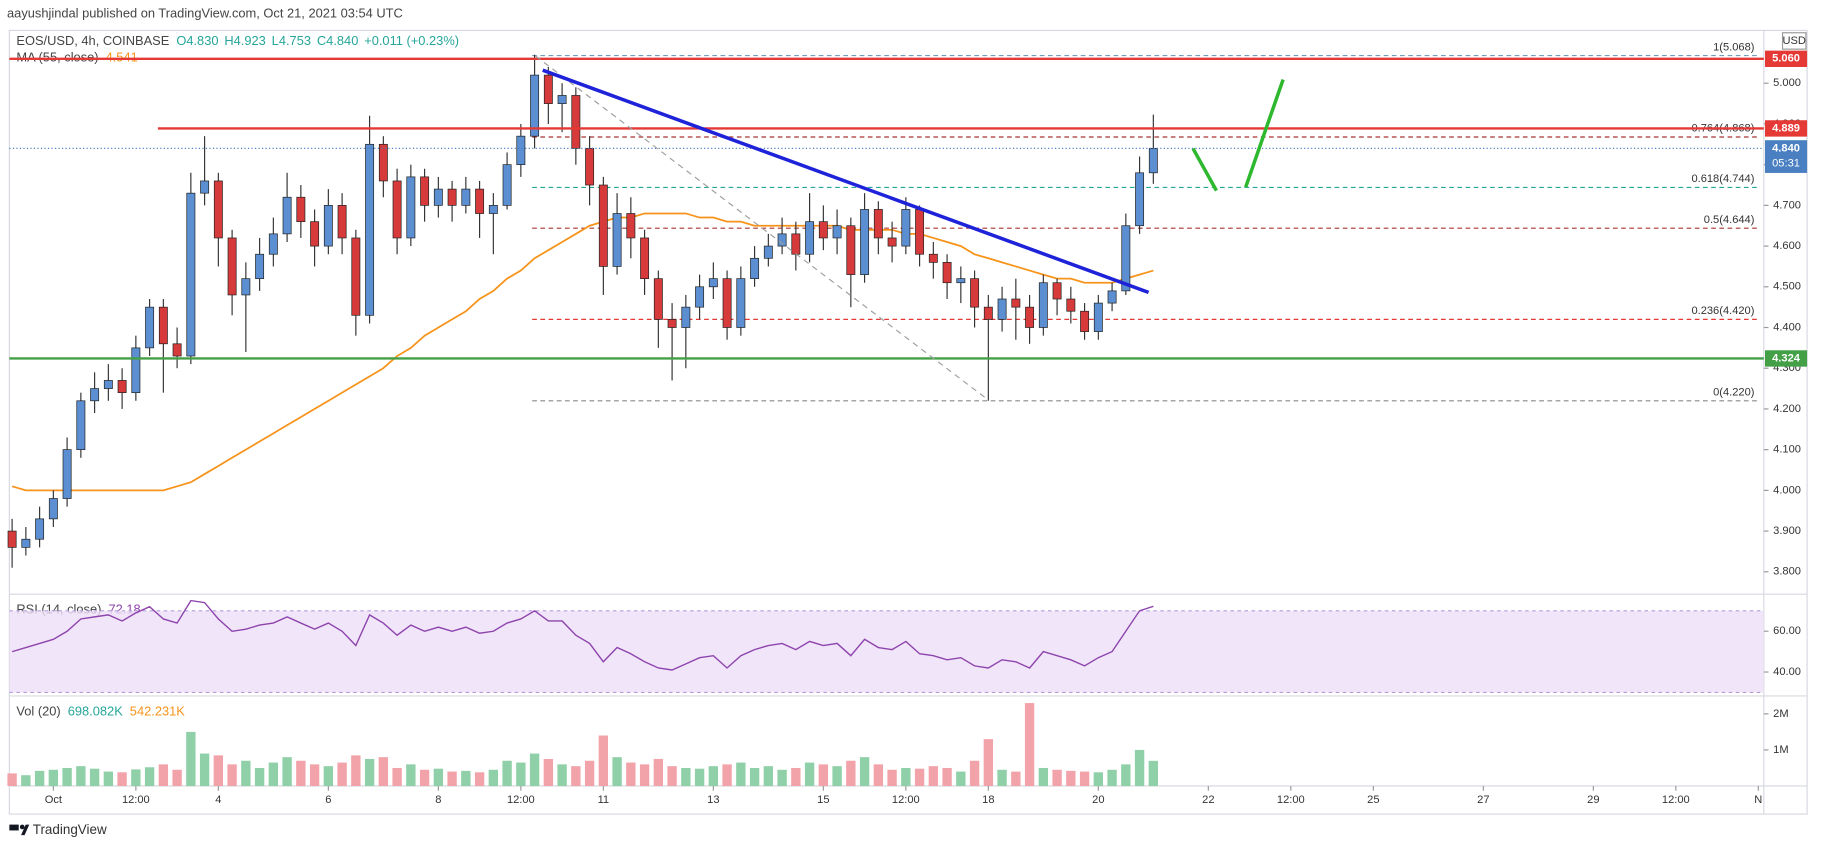 The height and width of the screenshot is (848, 1834). I want to click on high-label: H4.923, so click(244, 41).